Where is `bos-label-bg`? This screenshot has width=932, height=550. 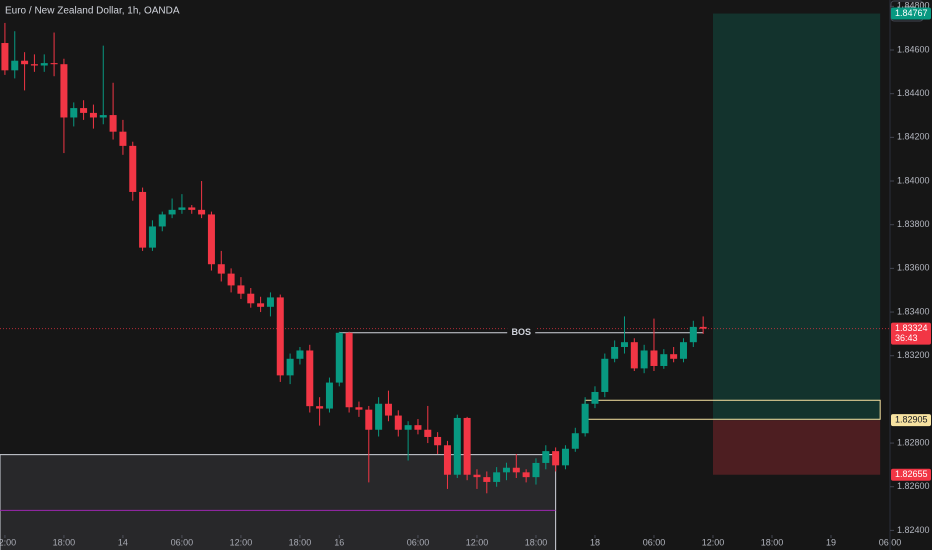 bos-label-bg is located at coordinates (521, 332).